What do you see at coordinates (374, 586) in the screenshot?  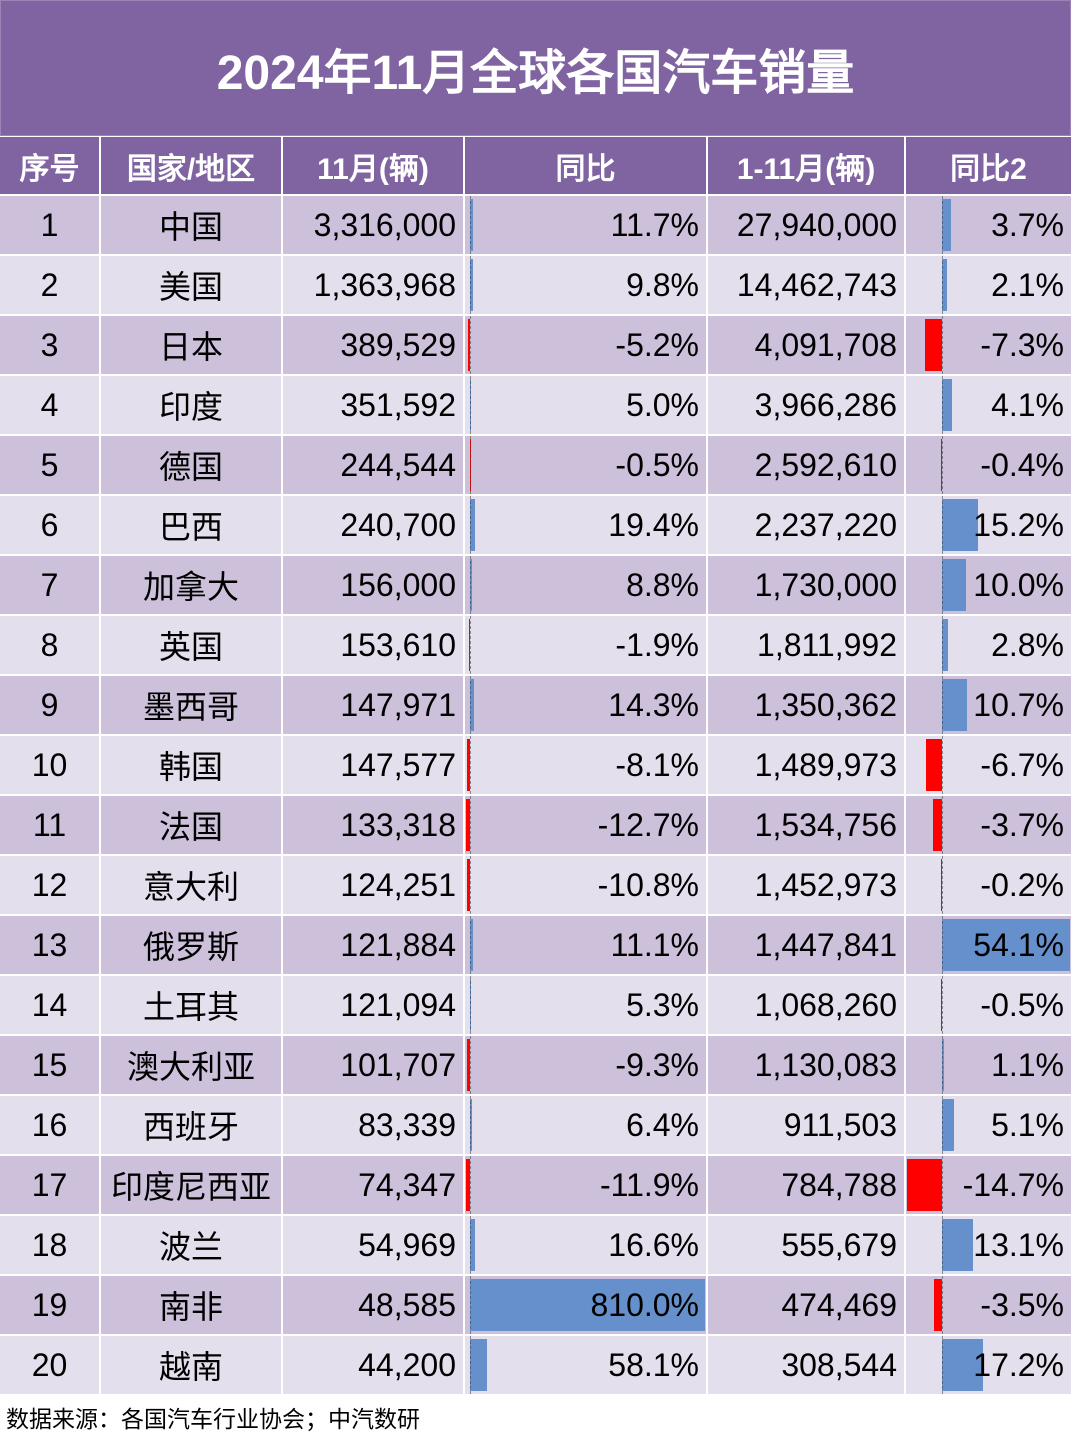 I see `november-sales-cell: 156,000` at bounding box center [374, 586].